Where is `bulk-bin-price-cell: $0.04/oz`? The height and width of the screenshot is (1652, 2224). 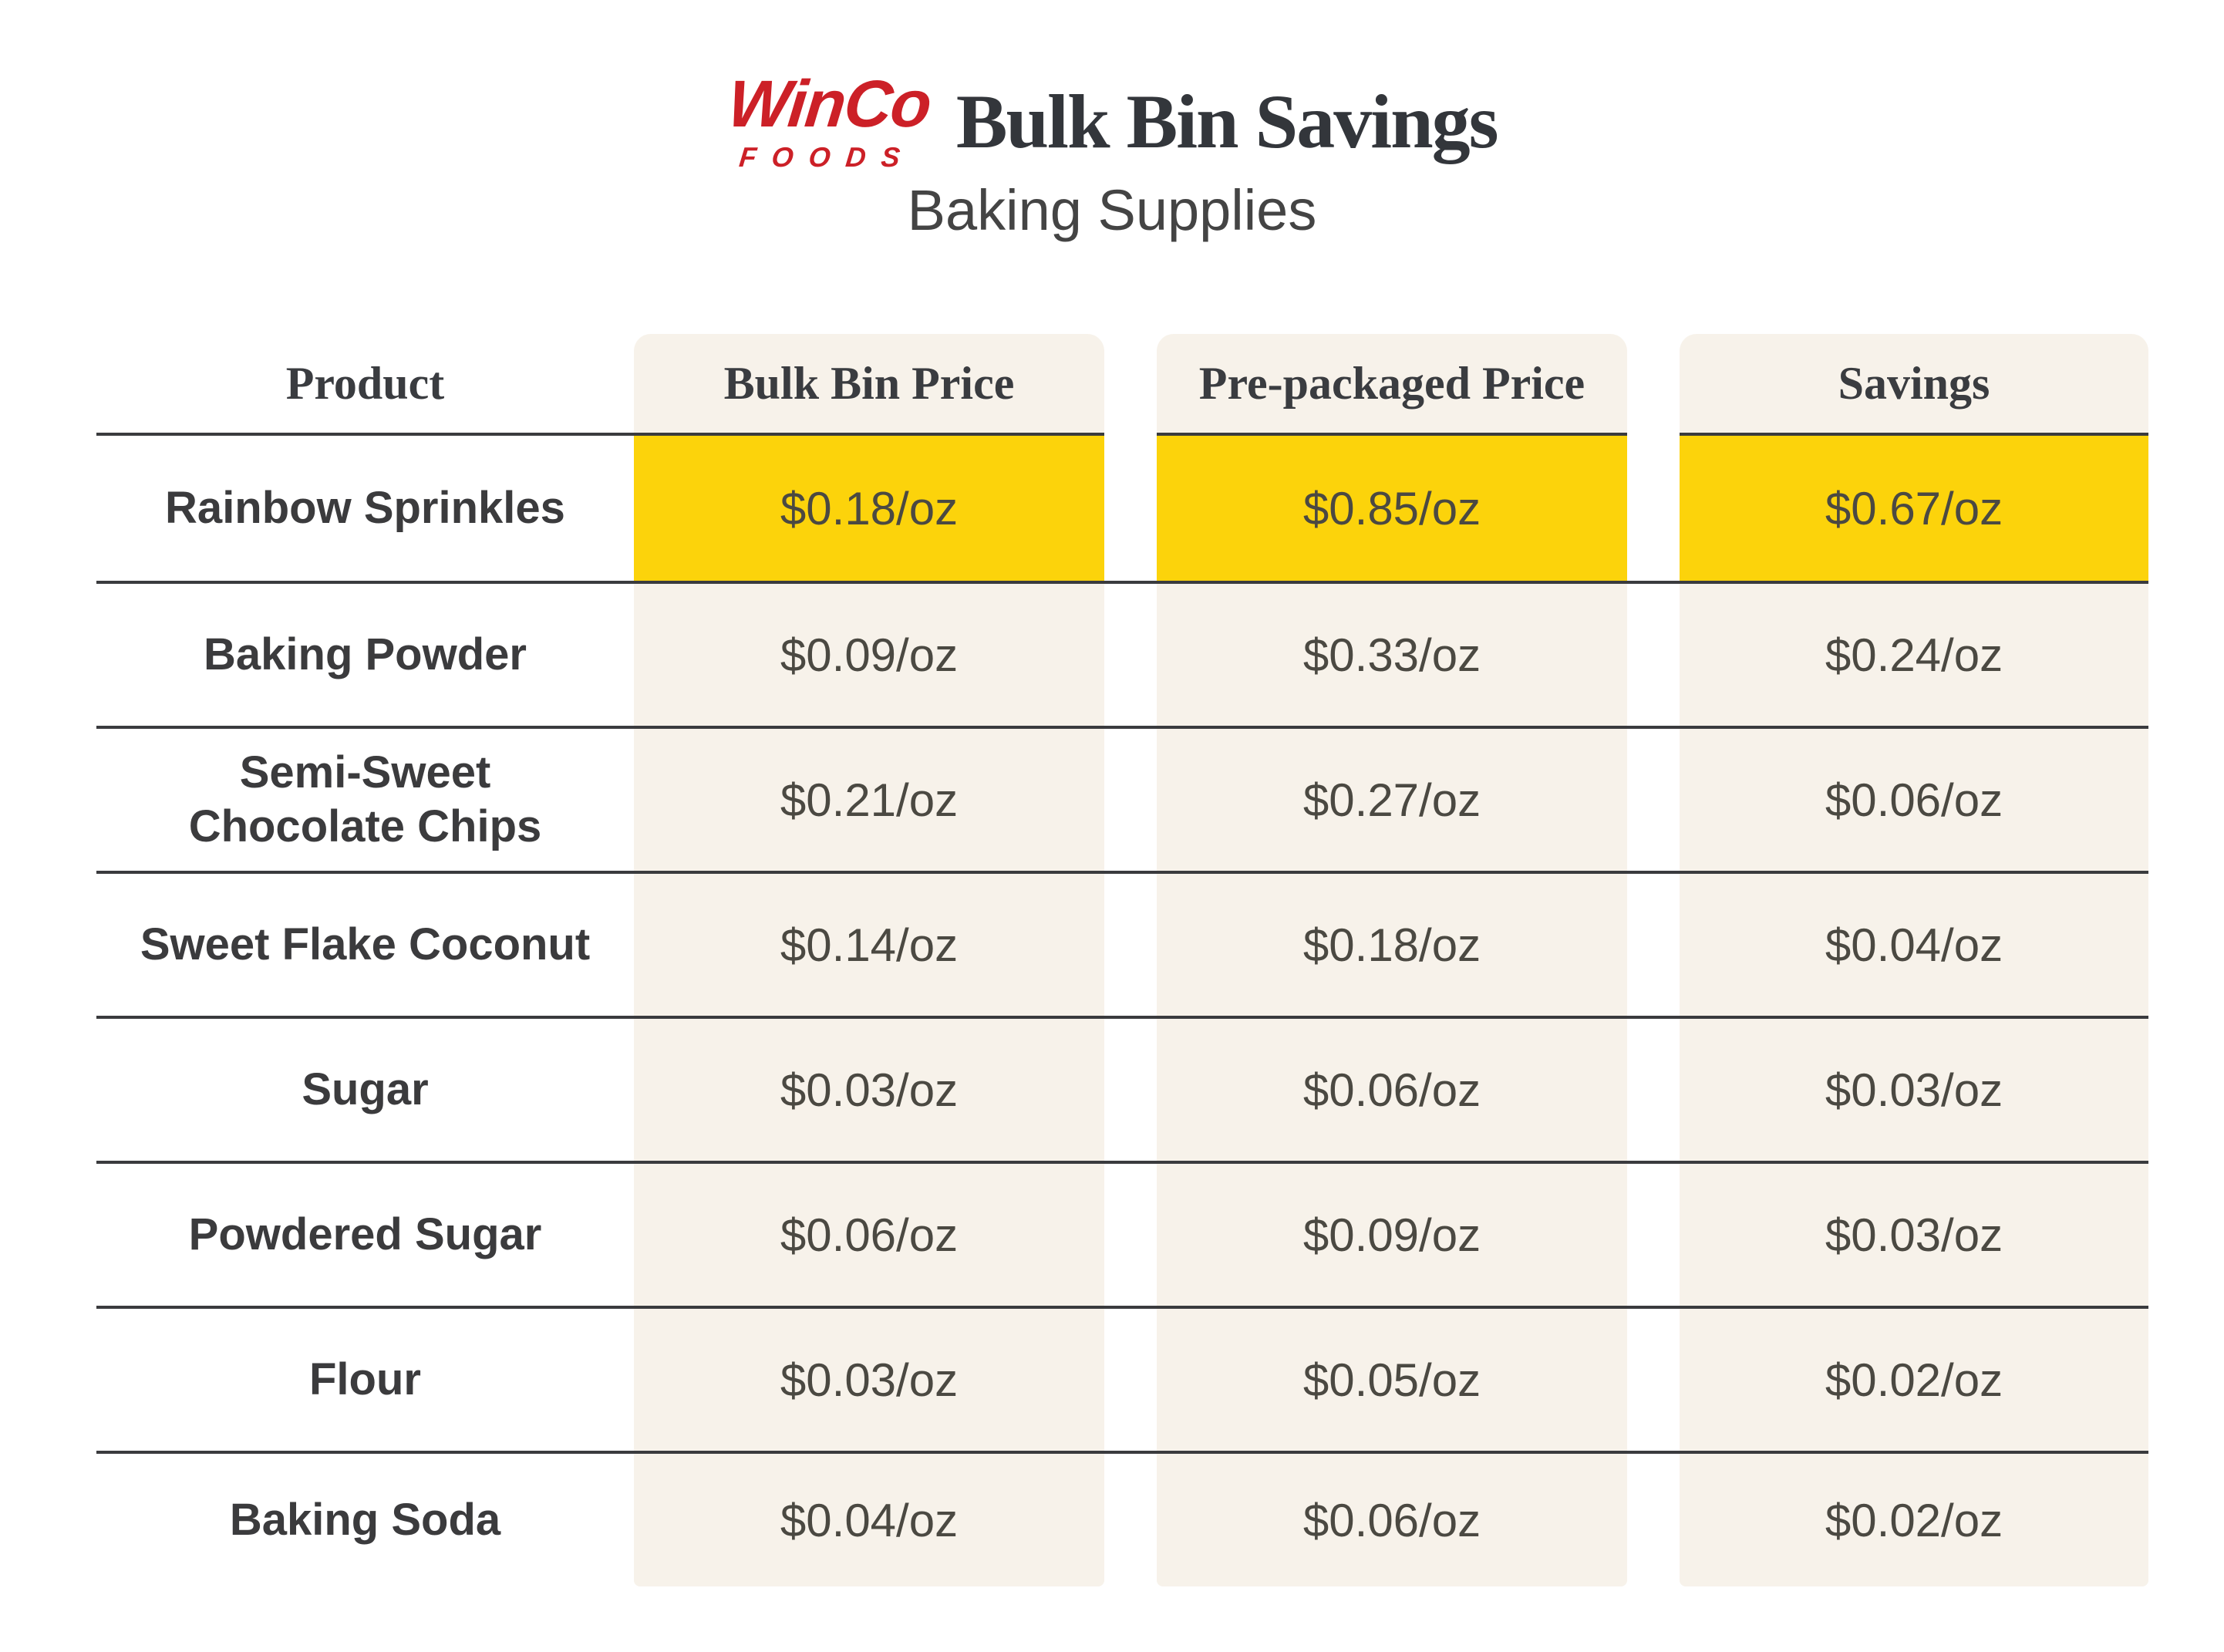 bulk-bin-price-cell: $0.04/oz is located at coordinates (869, 1519).